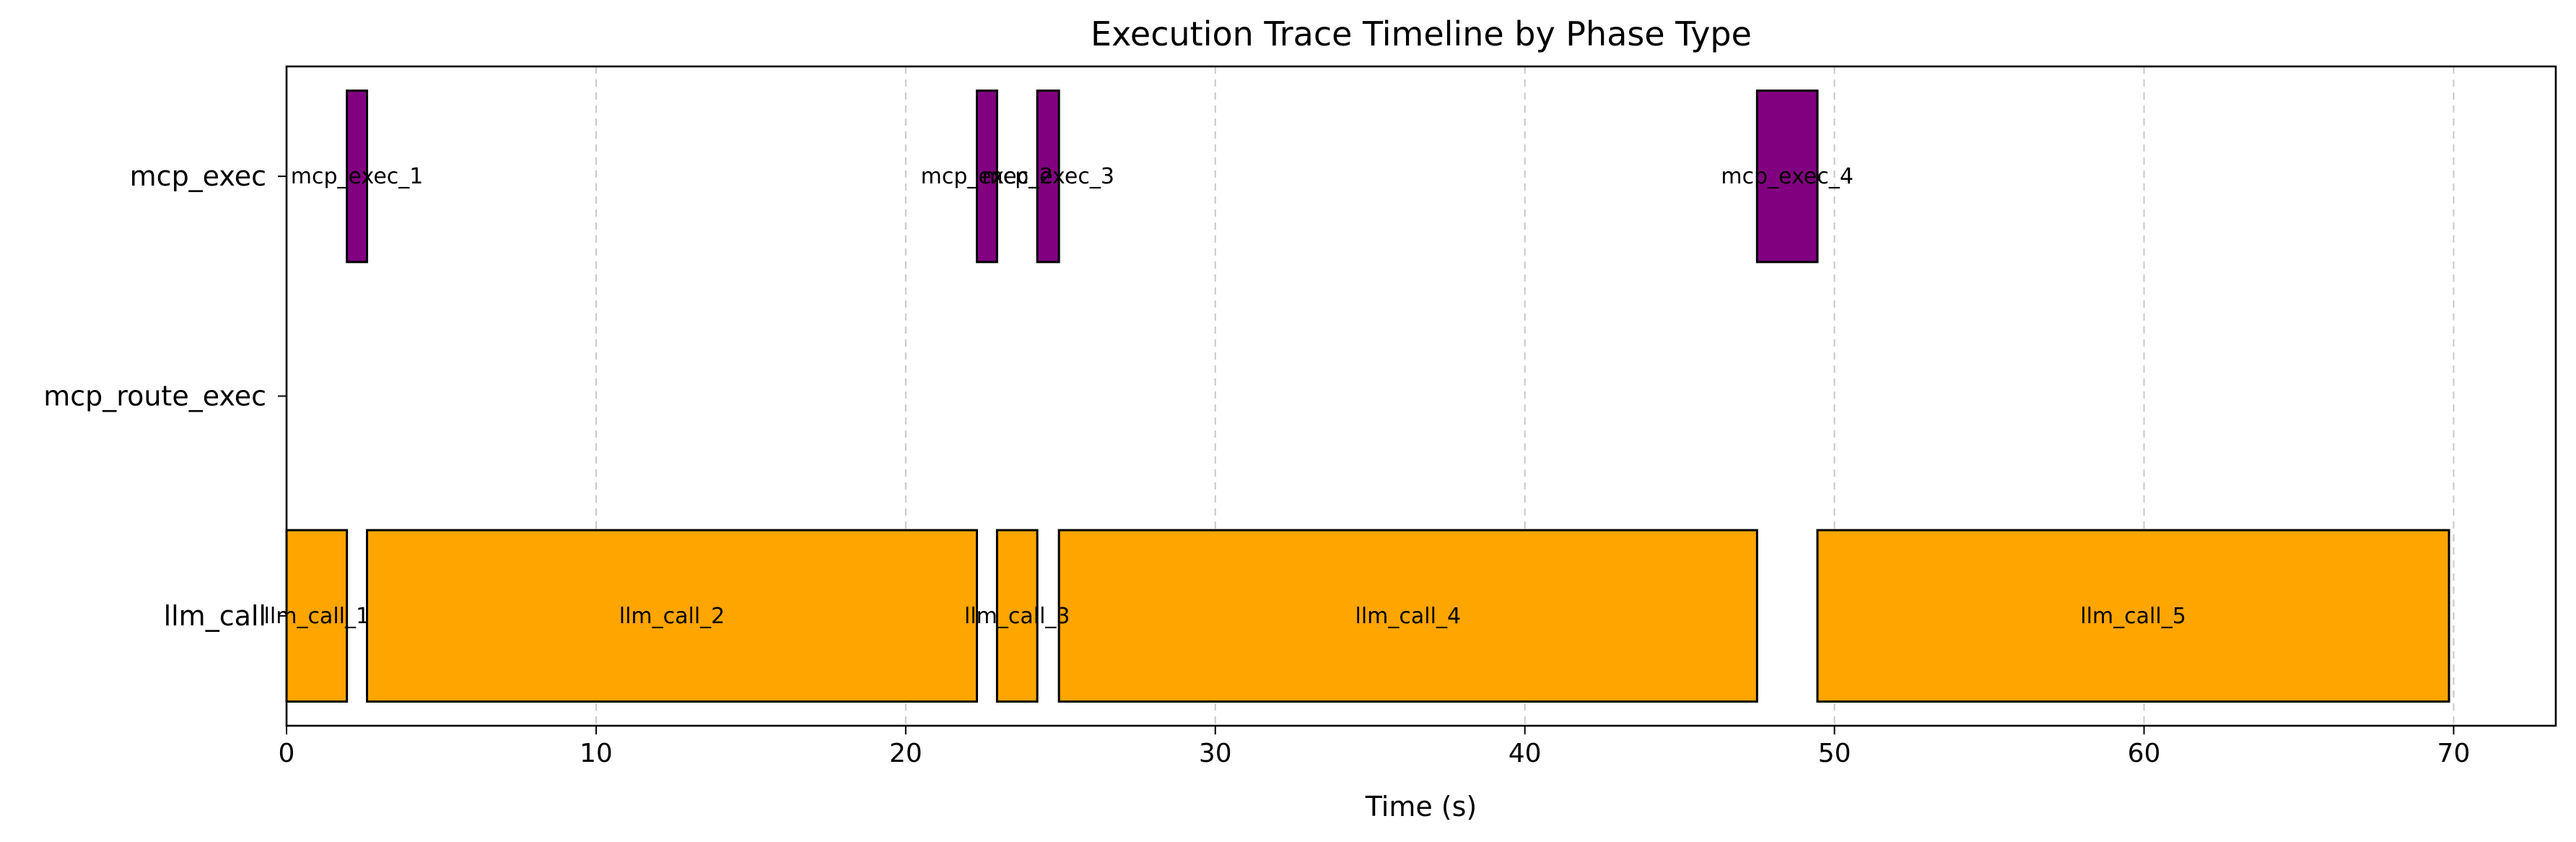  What do you see at coordinates (2144, 753) in the screenshot?
I see `x-tick-label: 60` at bounding box center [2144, 753].